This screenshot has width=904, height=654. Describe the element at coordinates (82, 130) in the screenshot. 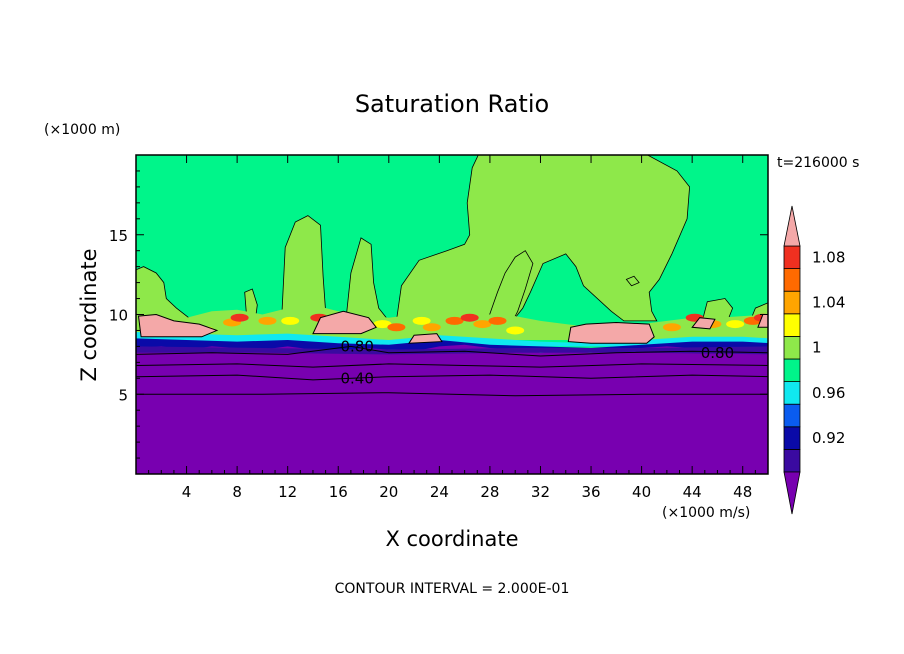

I see `y-unit-label: (×1000 m)` at that location.